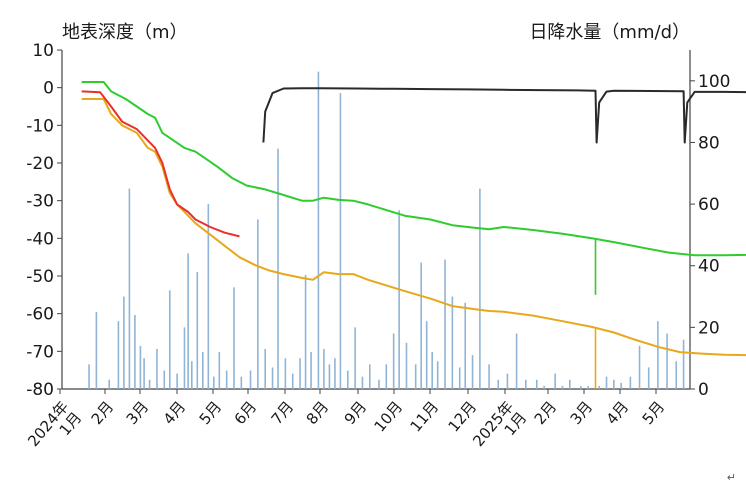  Describe the element at coordinates (125, 32) in the screenshot. I see `left-axis-title: 地表深度（m）` at that location.